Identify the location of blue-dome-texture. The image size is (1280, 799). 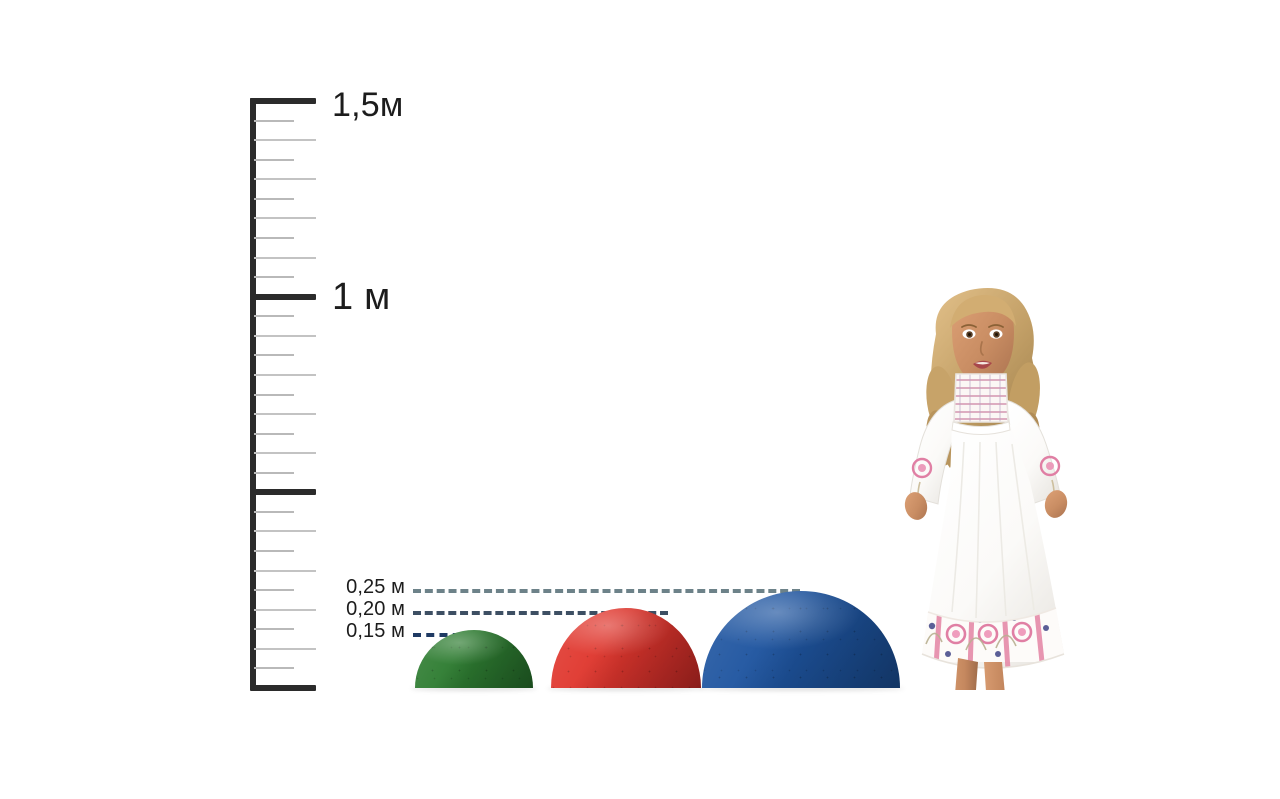
(801, 639).